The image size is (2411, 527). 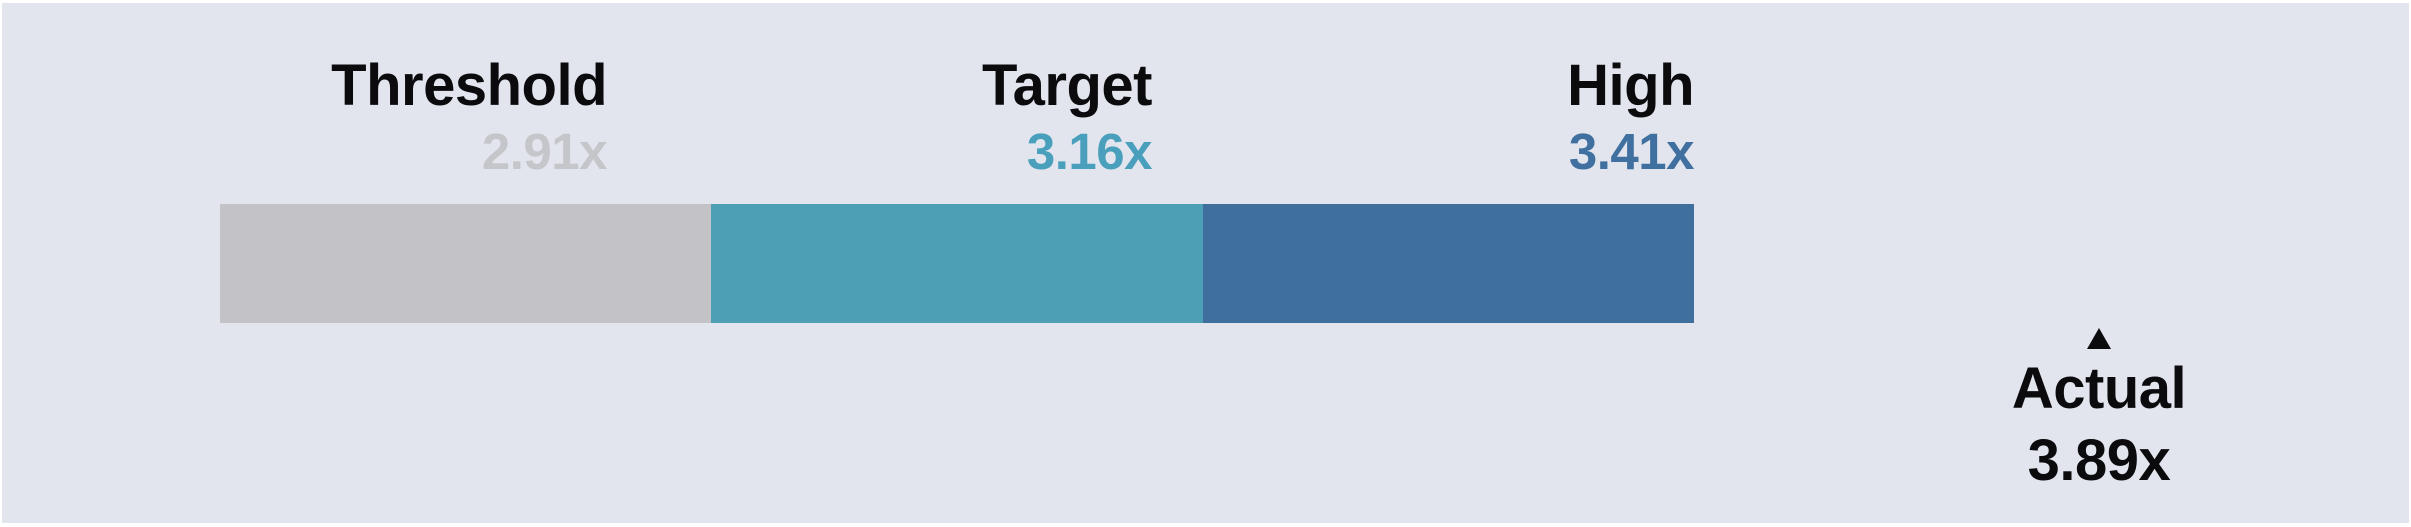 I want to click on scale-bar, so click(x=957, y=263).